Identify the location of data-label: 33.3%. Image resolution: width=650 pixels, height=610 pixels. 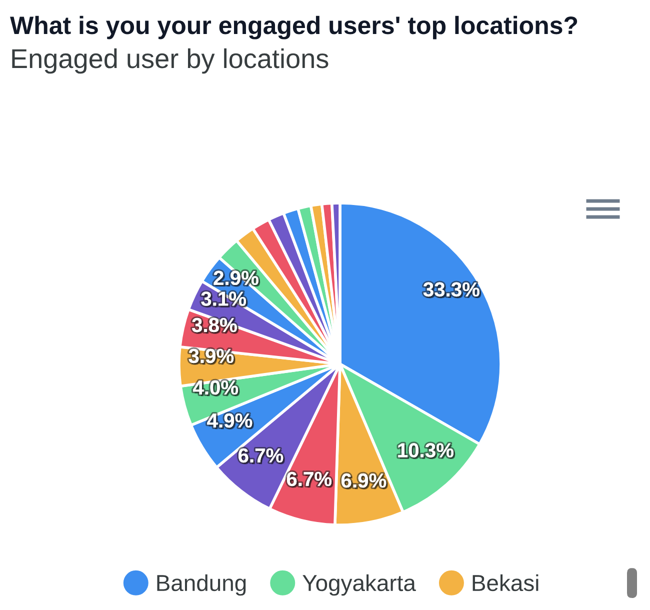
(452, 290).